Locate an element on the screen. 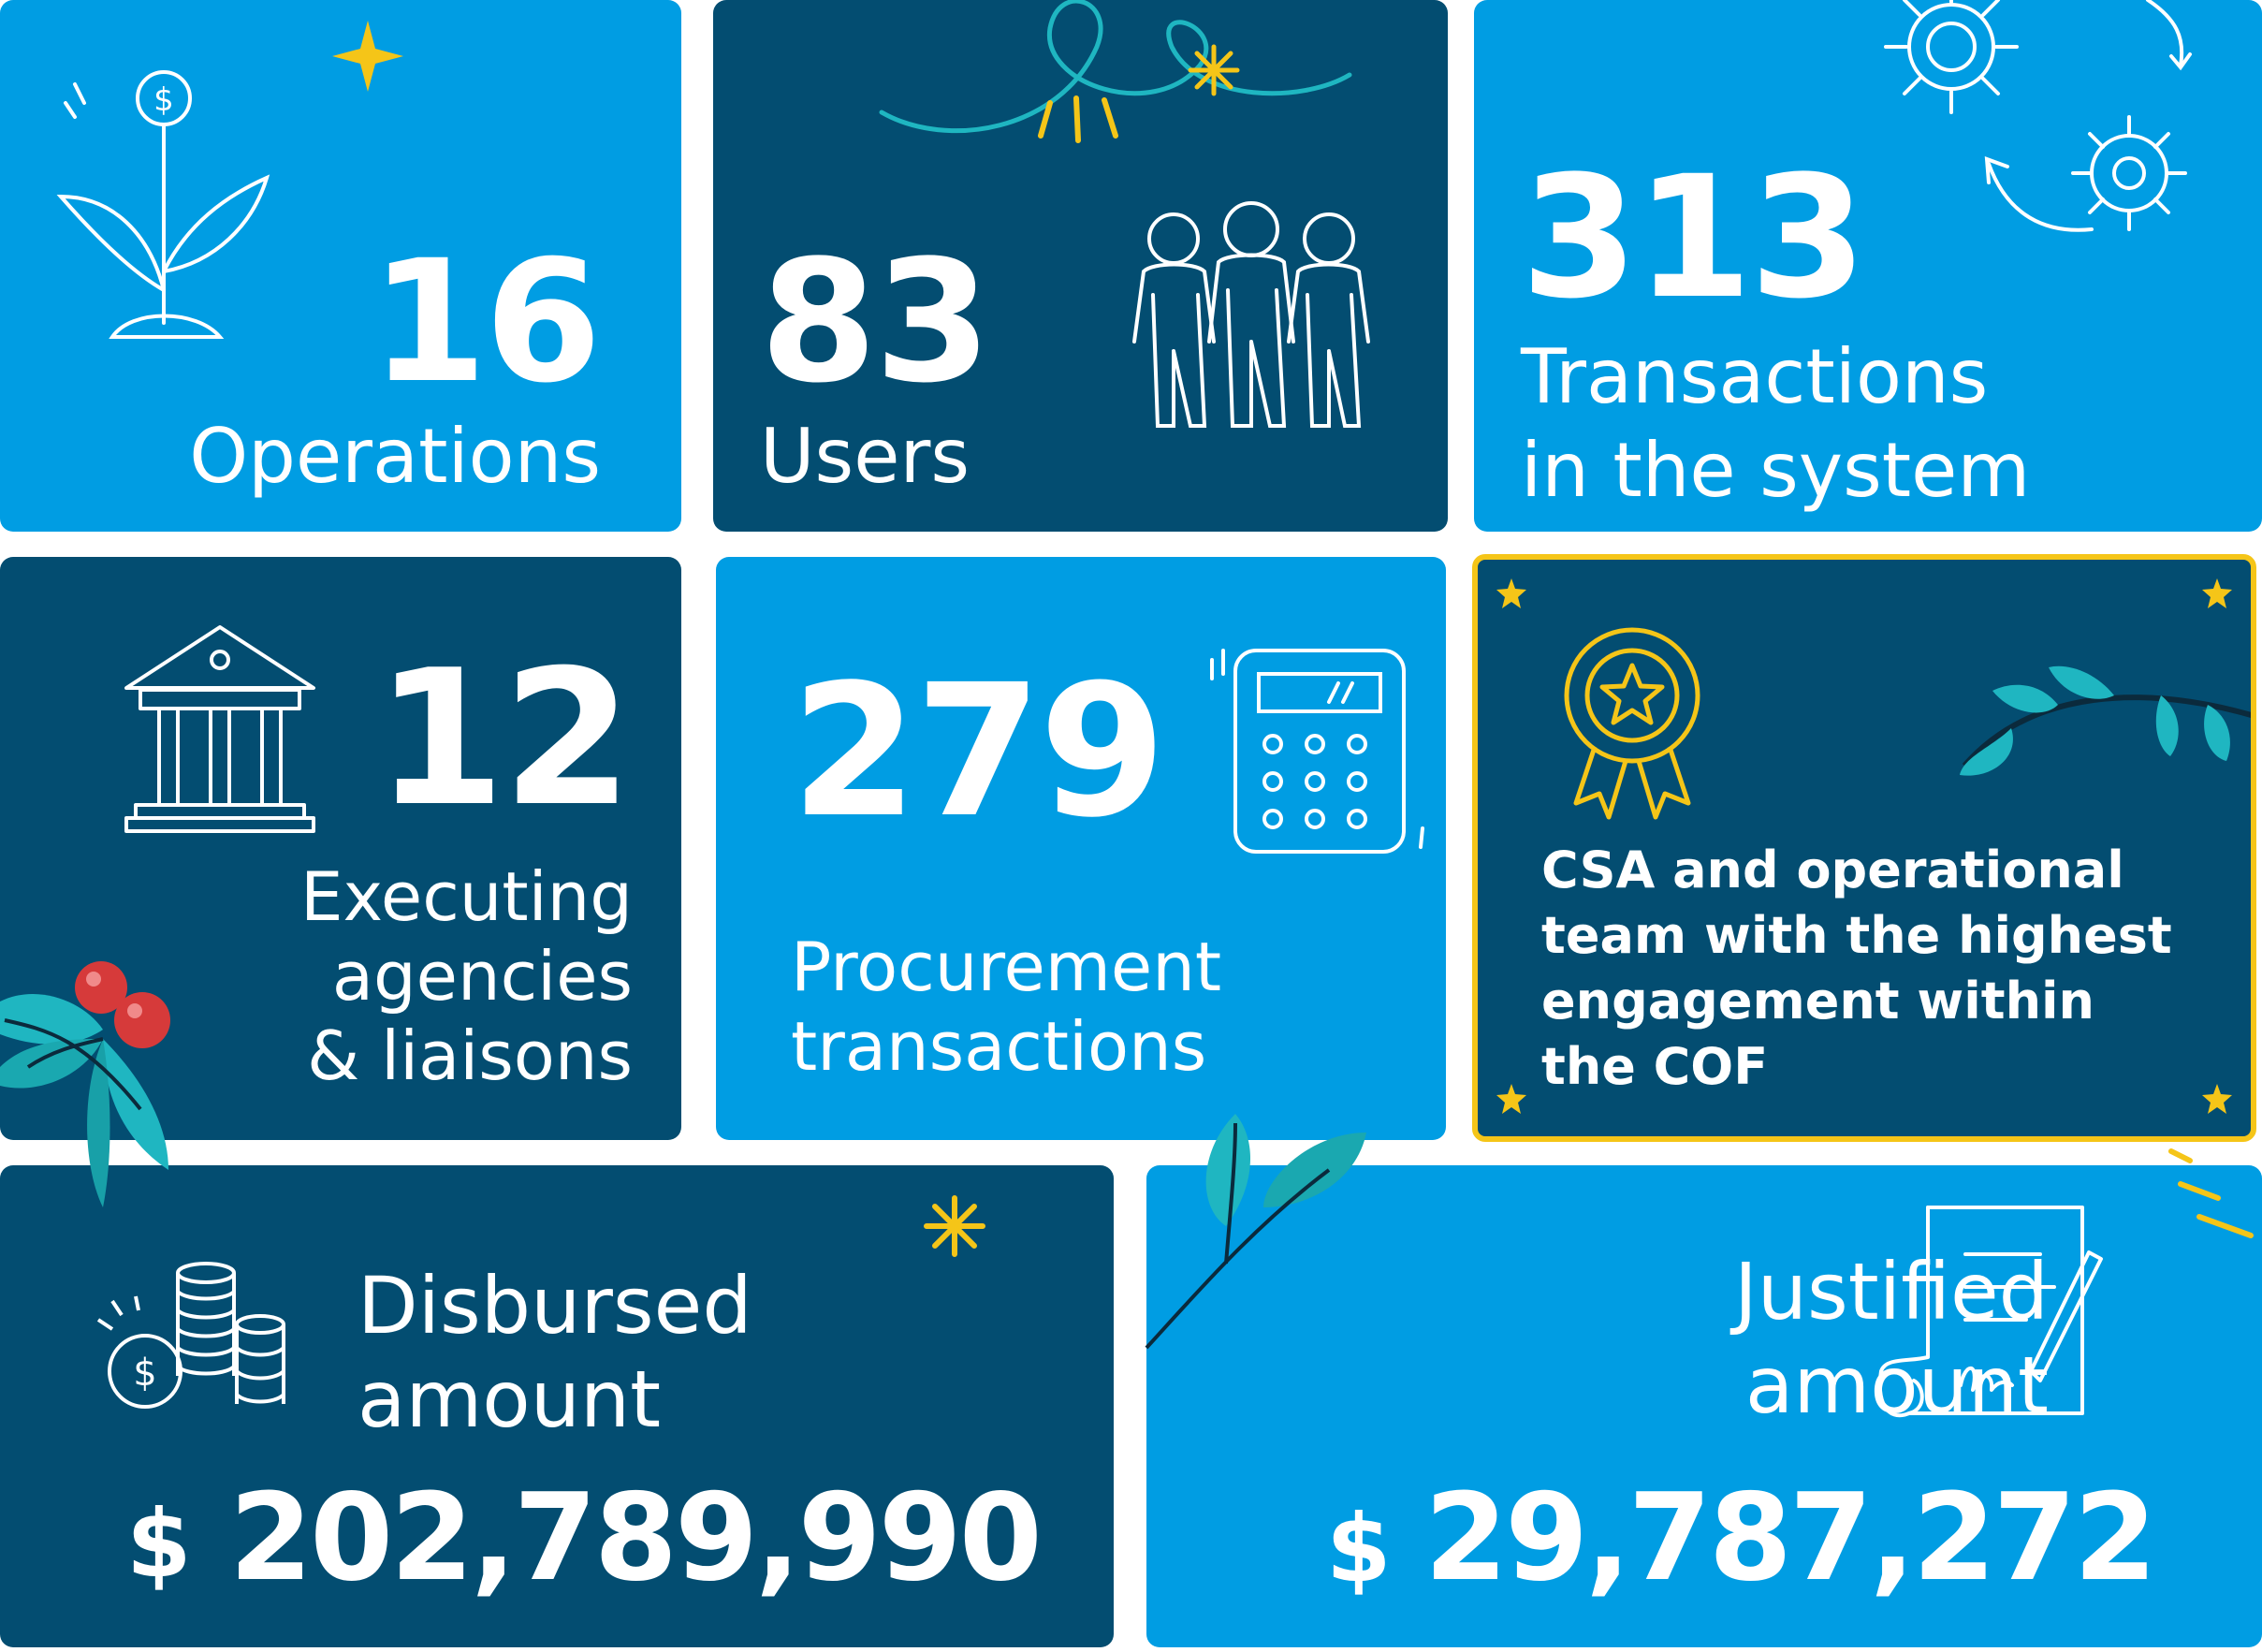 The image size is (2262, 1652). transactions-label-line1: Transactions is located at coordinates (1755, 377).